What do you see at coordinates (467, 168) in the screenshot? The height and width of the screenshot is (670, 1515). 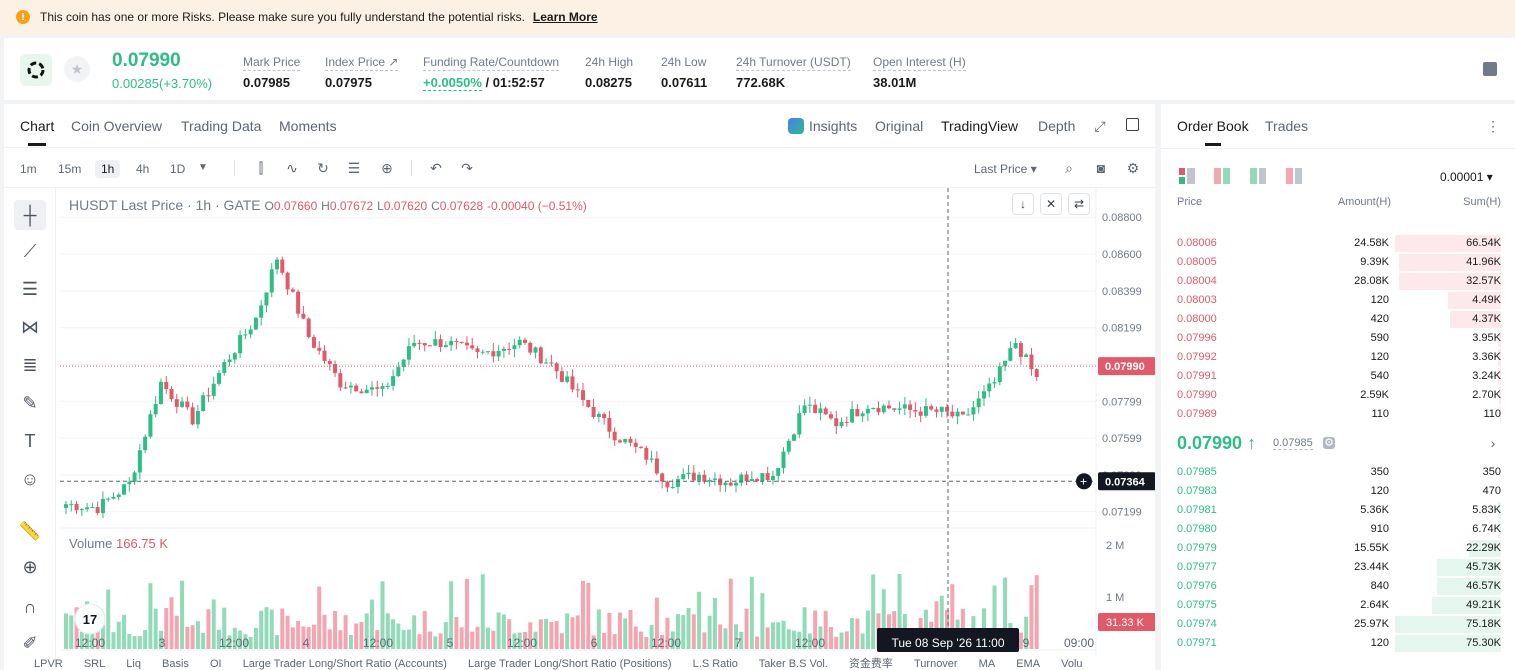 I see `redo-icon: ↷` at bounding box center [467, 168].